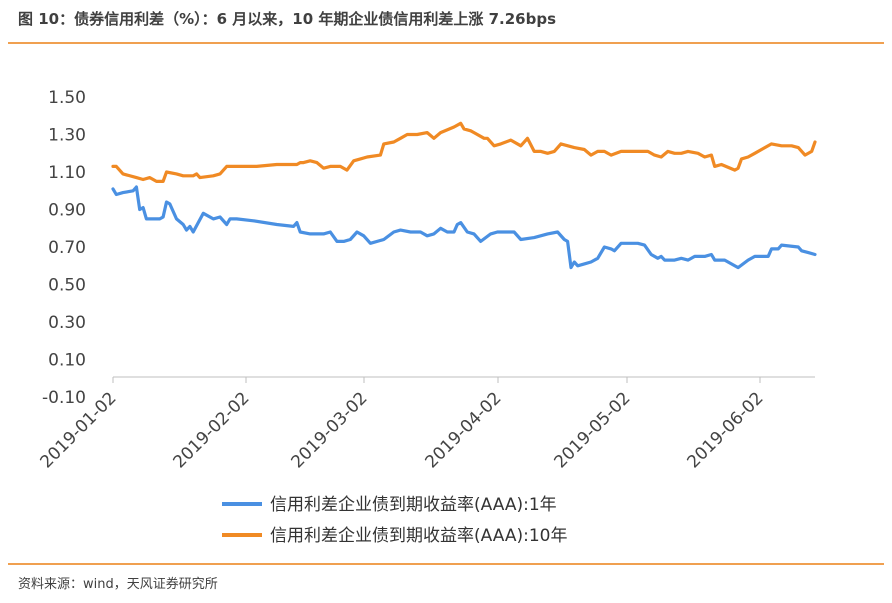  What do you see at coordinates (418, 536) in the screenshot?
I see `legend-label-10y: 信用利差企业债到期收益率(AAA):10年` at bounding box center [418, 536].